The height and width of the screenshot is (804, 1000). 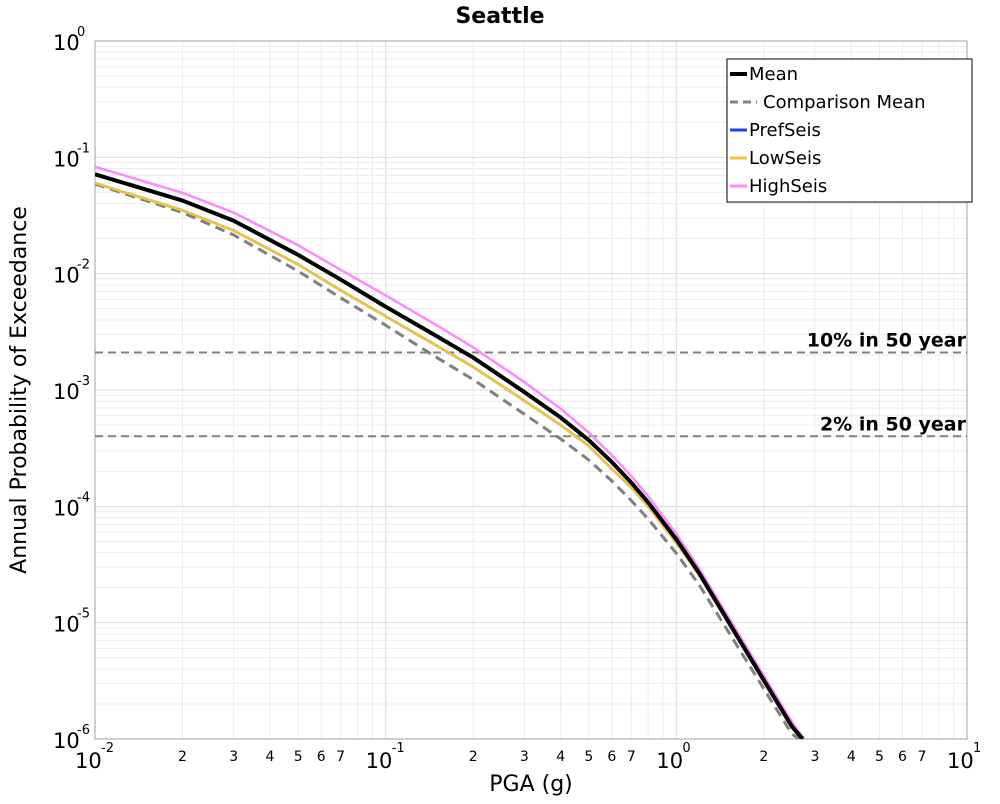 What do you see at coordinates (83, 148) in the screenshot?
I see `y-tick-label-exponent: -1` at bounding box center [83, 148].